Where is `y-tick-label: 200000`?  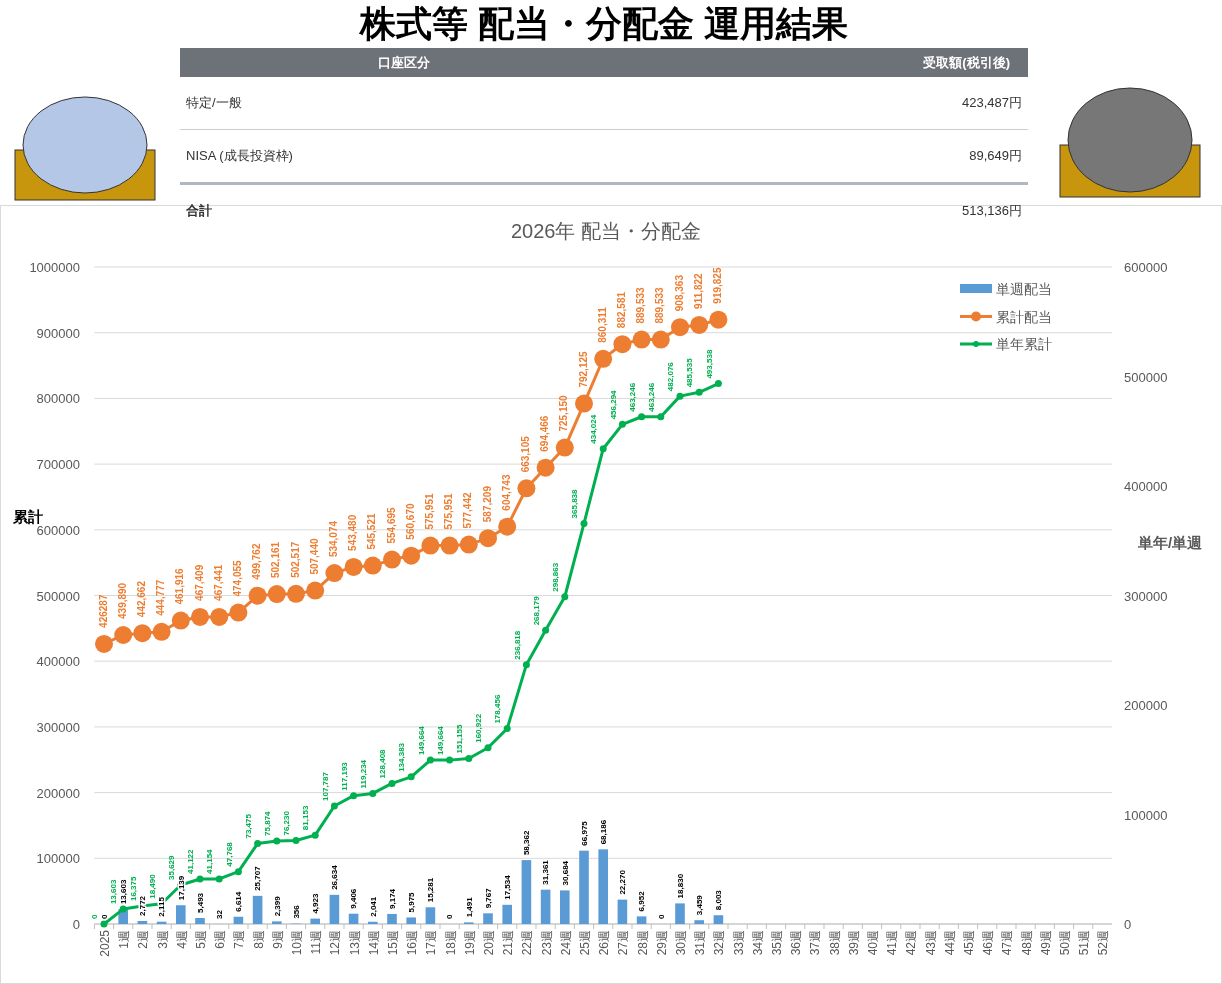 y-tick-label: 200000 is located at coordinates (58, 793).